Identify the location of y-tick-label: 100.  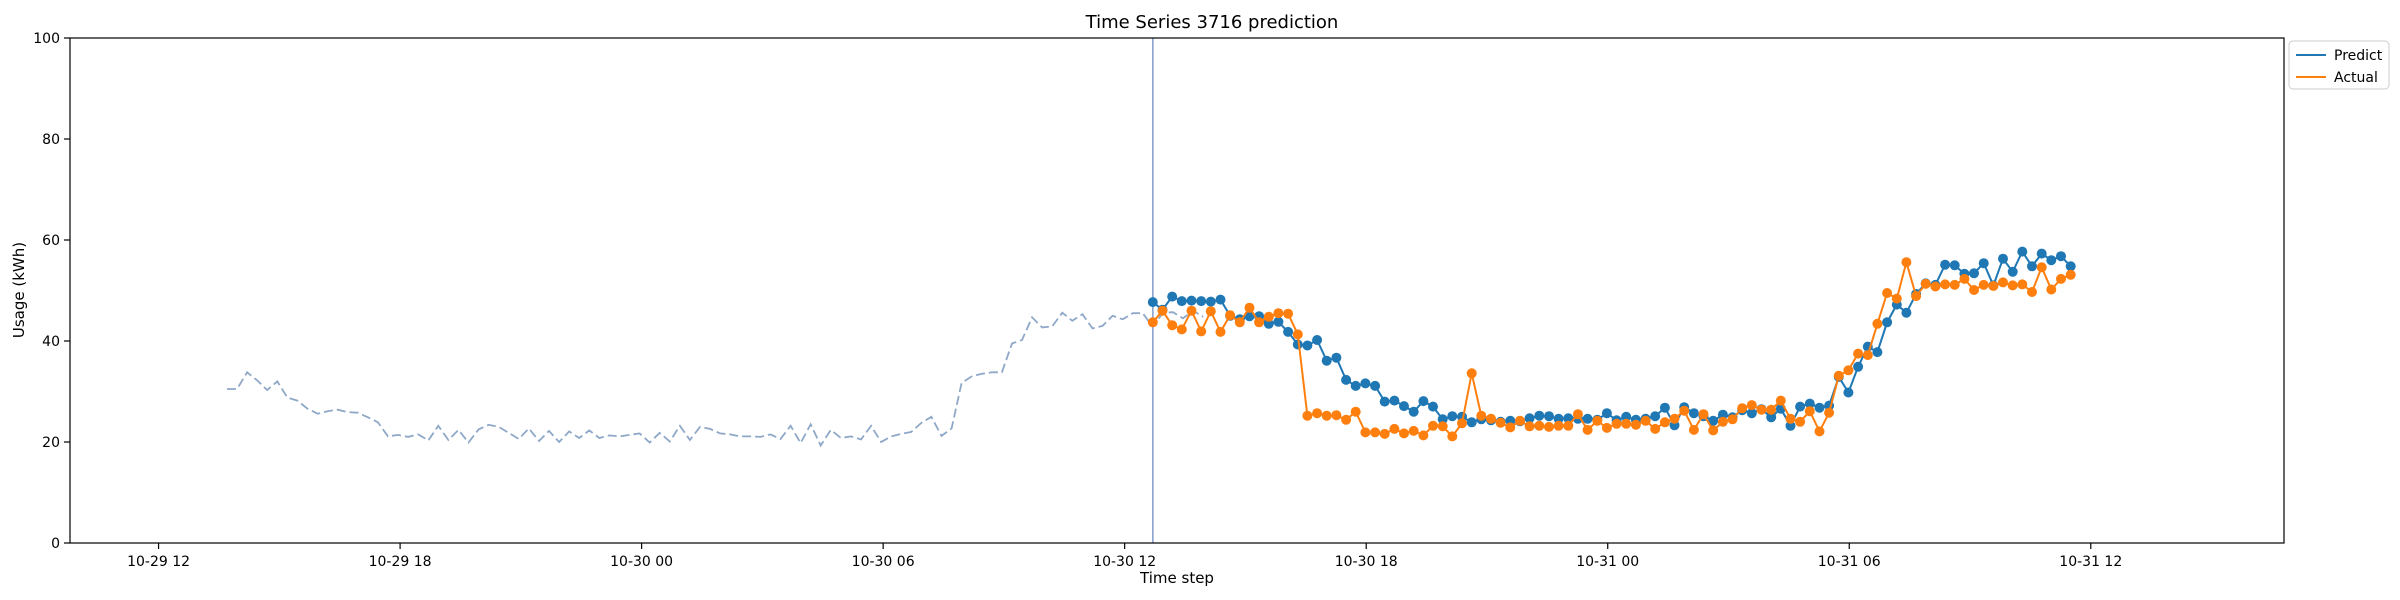
(46, 39).